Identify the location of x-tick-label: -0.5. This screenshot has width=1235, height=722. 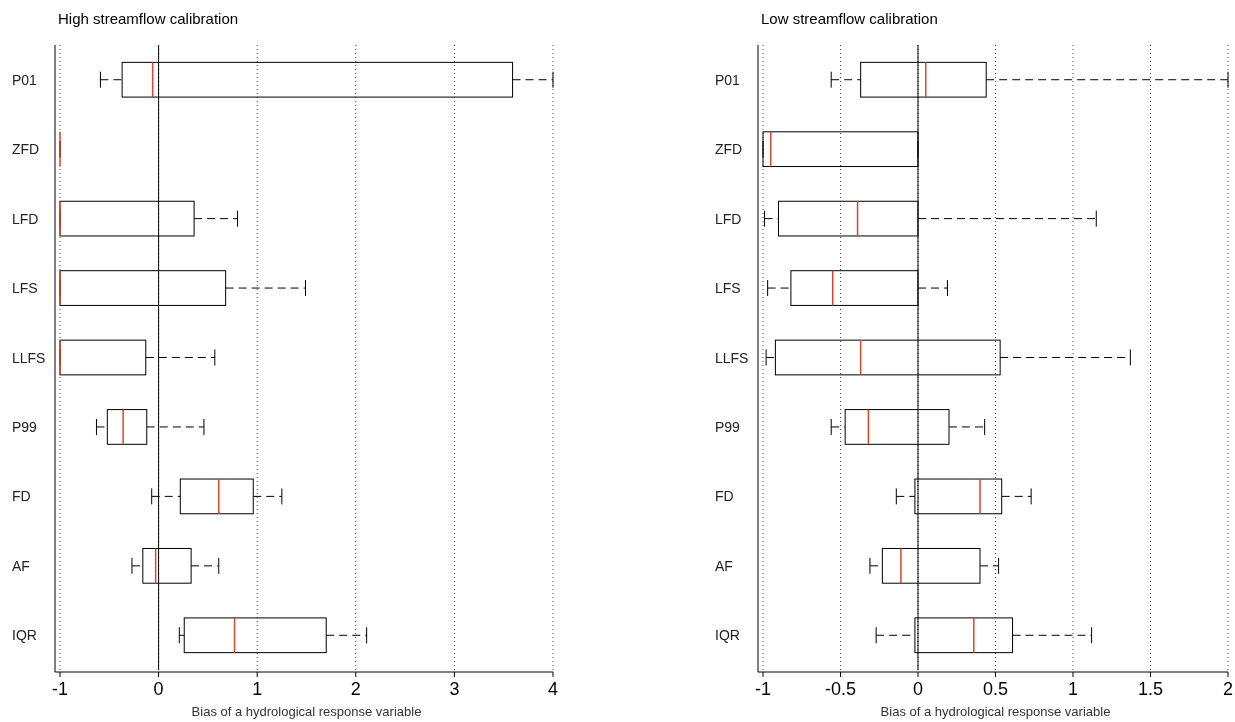
(840, 689).